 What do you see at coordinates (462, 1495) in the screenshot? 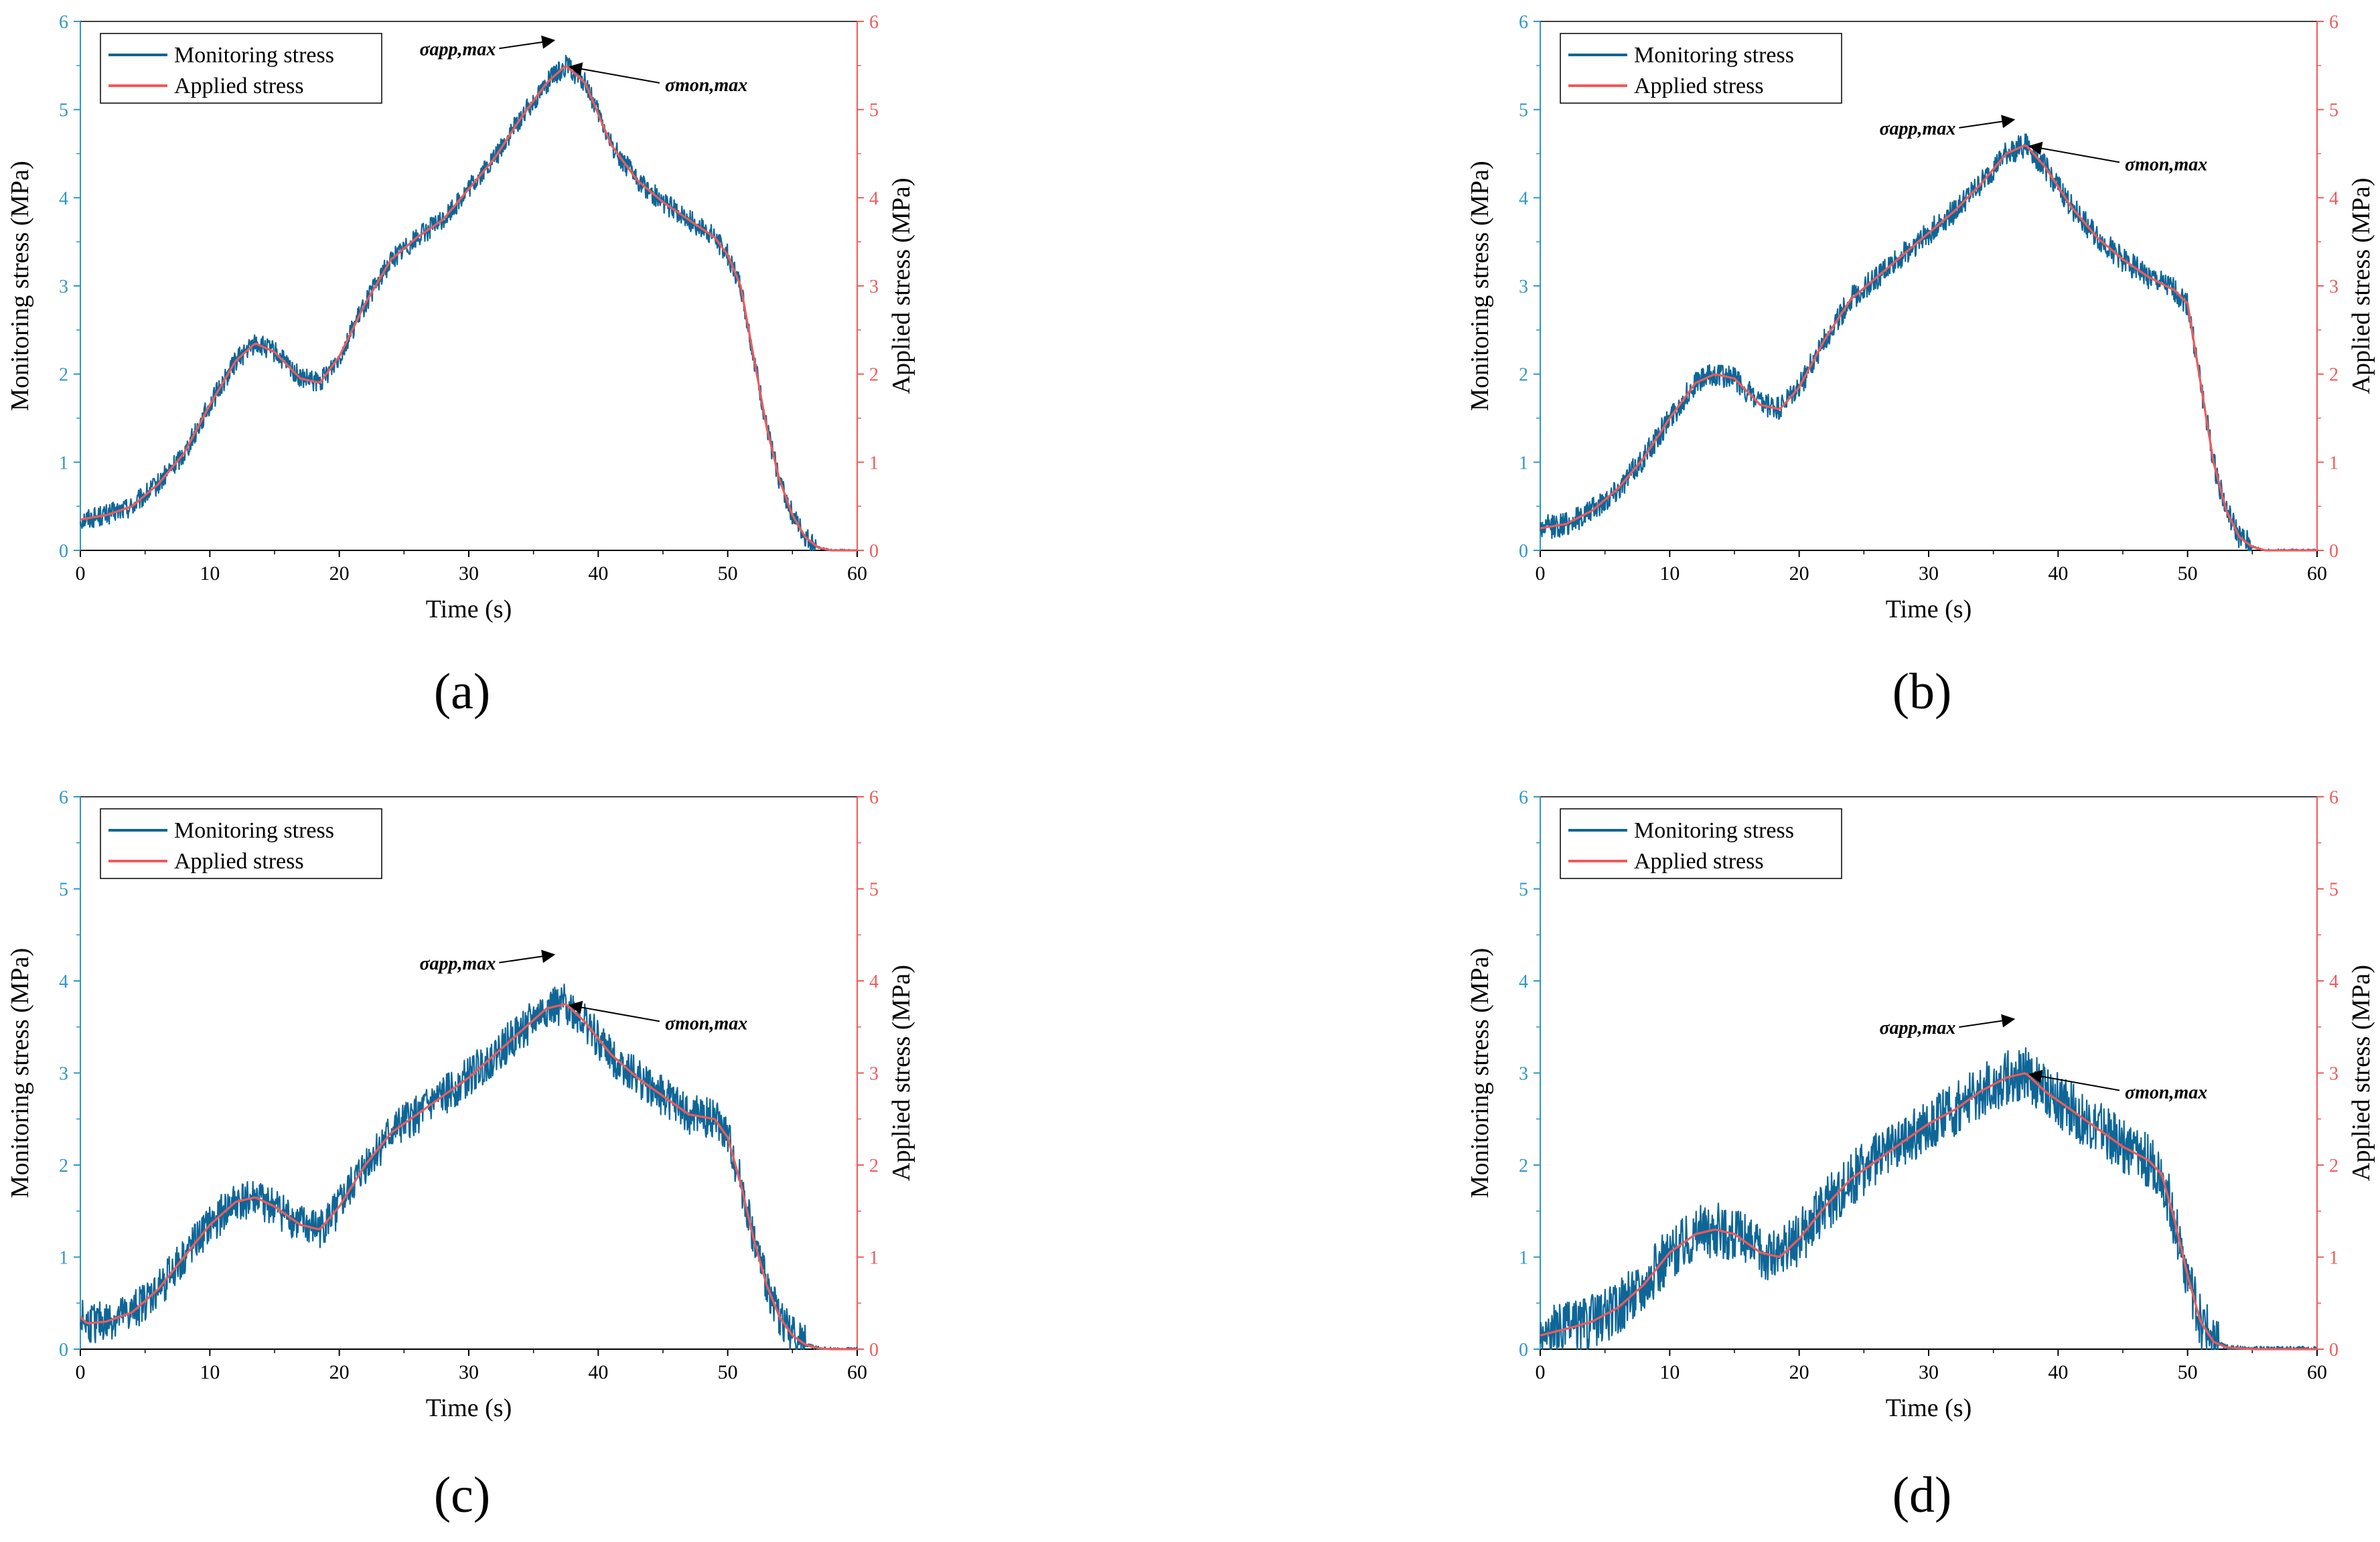
I see `caption-c: (c)` at bounding box center [462, 1495].